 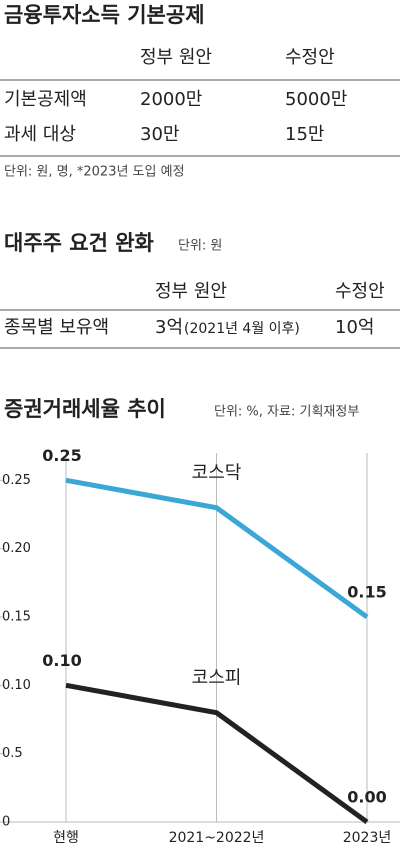 What do you see at coordinates (6, 822) in the screenshot?
I see `y-tick-label: 0` at bounding box center [6, 822].